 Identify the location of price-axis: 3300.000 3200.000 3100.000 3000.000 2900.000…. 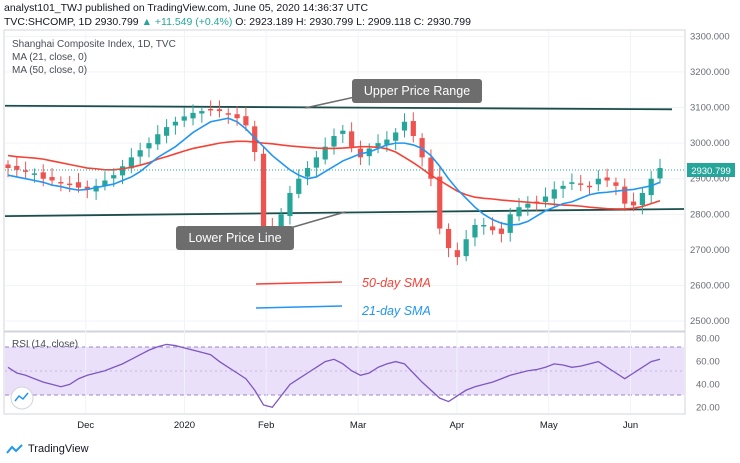
(710, 179).